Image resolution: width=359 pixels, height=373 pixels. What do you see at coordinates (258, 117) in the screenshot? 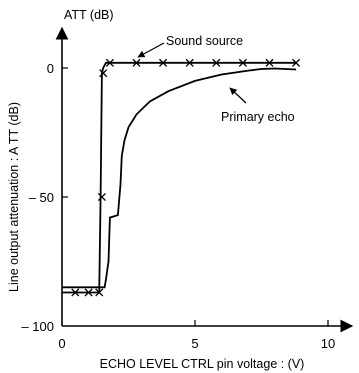
I see `primary-echo-label: Primary echo` at bounding box center [258, 117].